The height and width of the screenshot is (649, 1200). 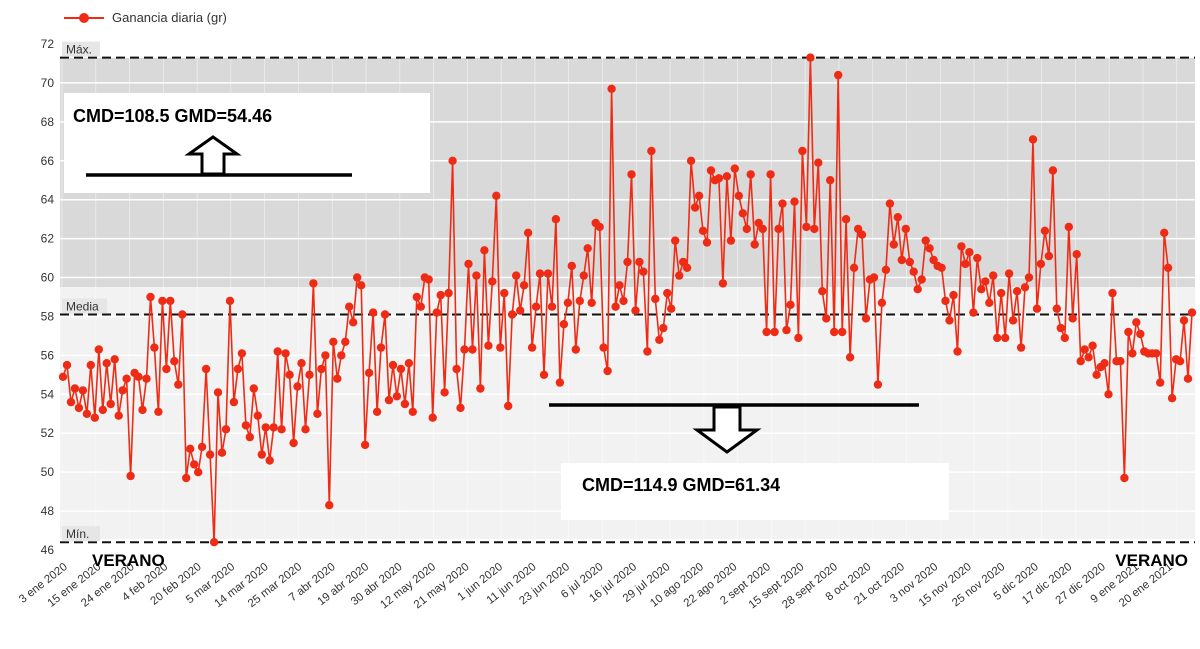 I want to click on y-tick-label: 58, so click(x=48, y=316).